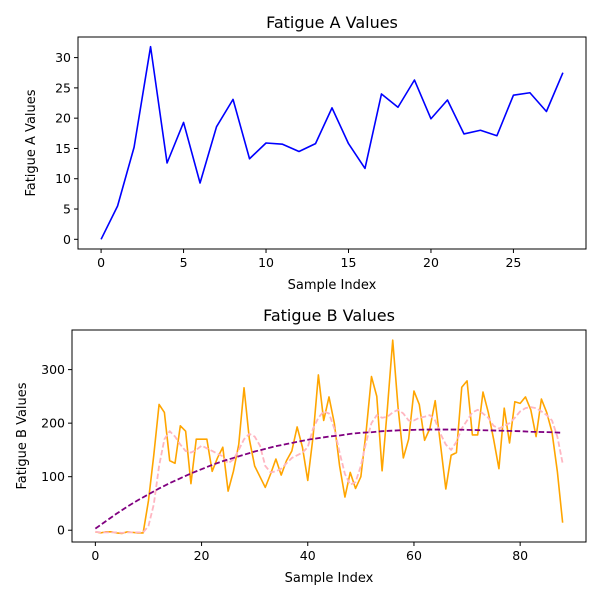 Image resolution: width=600 pixels, height=600 pixels. What do you see at coordinates (329, 315) in the screenshot?
I see `chart-title: Fatigue B Values` at bounding box center [329, 315].